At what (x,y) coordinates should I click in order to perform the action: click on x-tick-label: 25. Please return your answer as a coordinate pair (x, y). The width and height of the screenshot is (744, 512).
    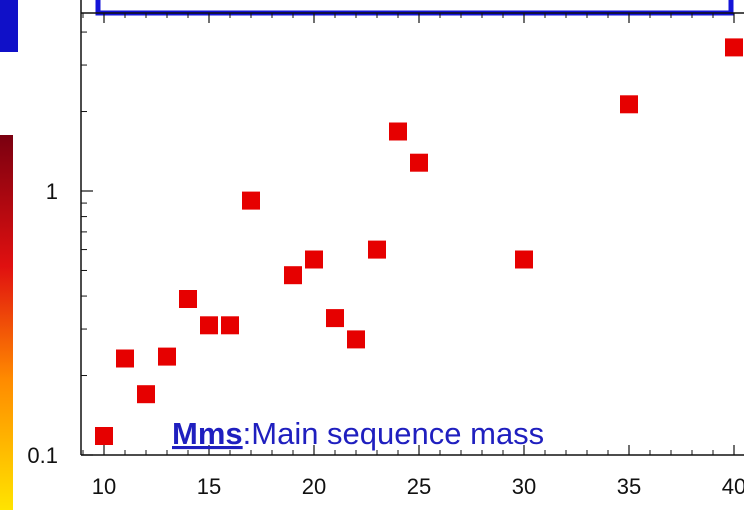
    Looking at the image, I should click on (419, 486).